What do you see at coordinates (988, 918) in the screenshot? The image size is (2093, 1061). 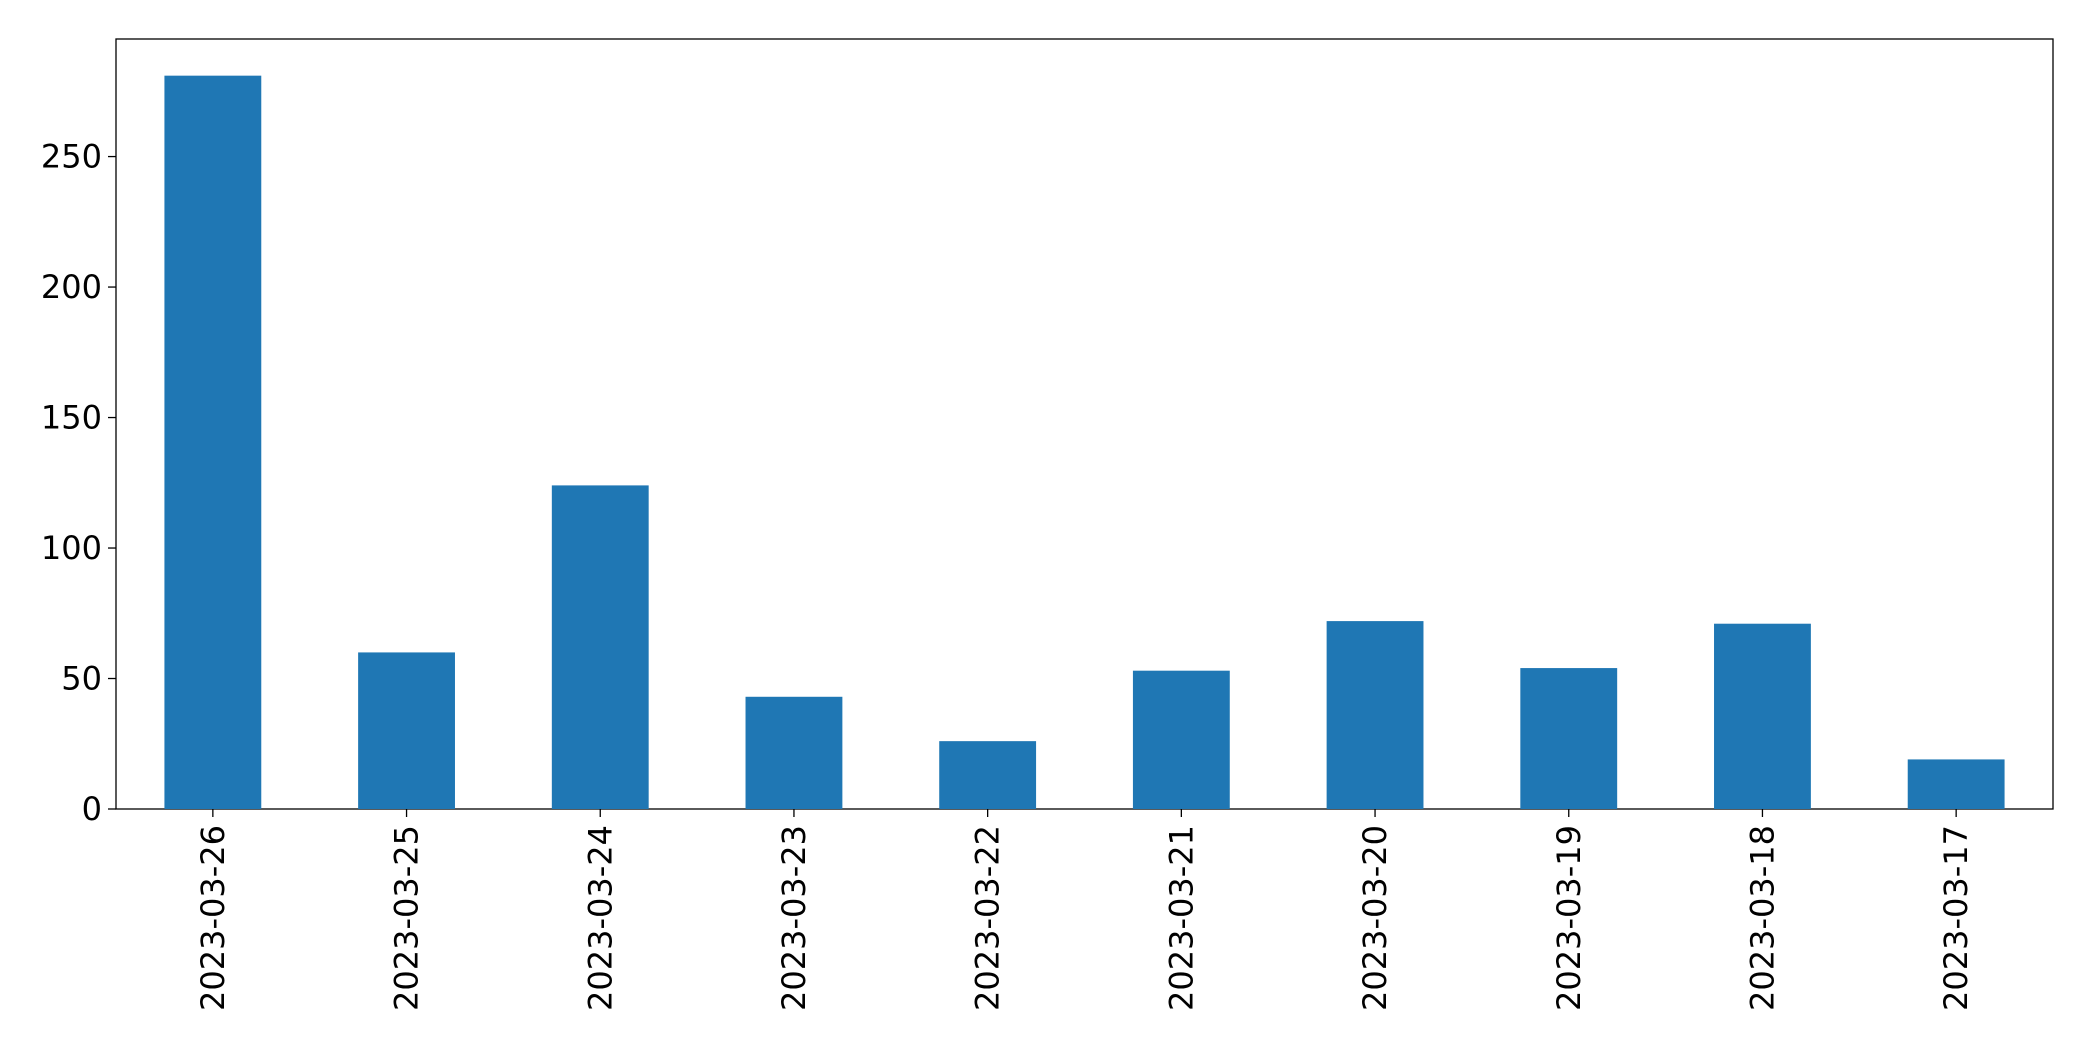 I see `x-tick-label: 2023-03-22` at bounding box center [988, 918].